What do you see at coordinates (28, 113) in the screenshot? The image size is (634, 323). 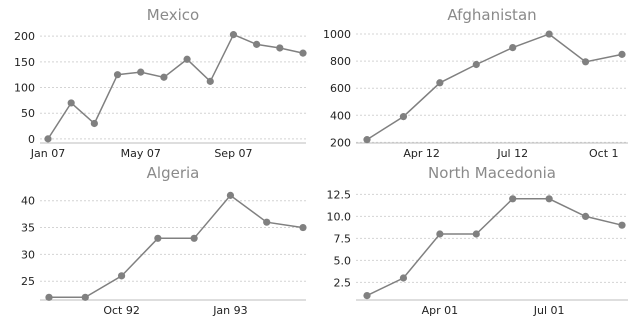 I see `y-tick-label: 50` at bounding box center [28, 113].